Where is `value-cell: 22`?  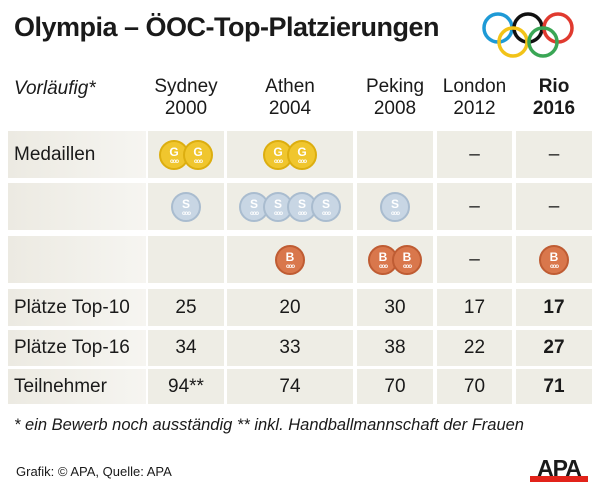 value-cell: 22 is located at coordinates (474, 348).